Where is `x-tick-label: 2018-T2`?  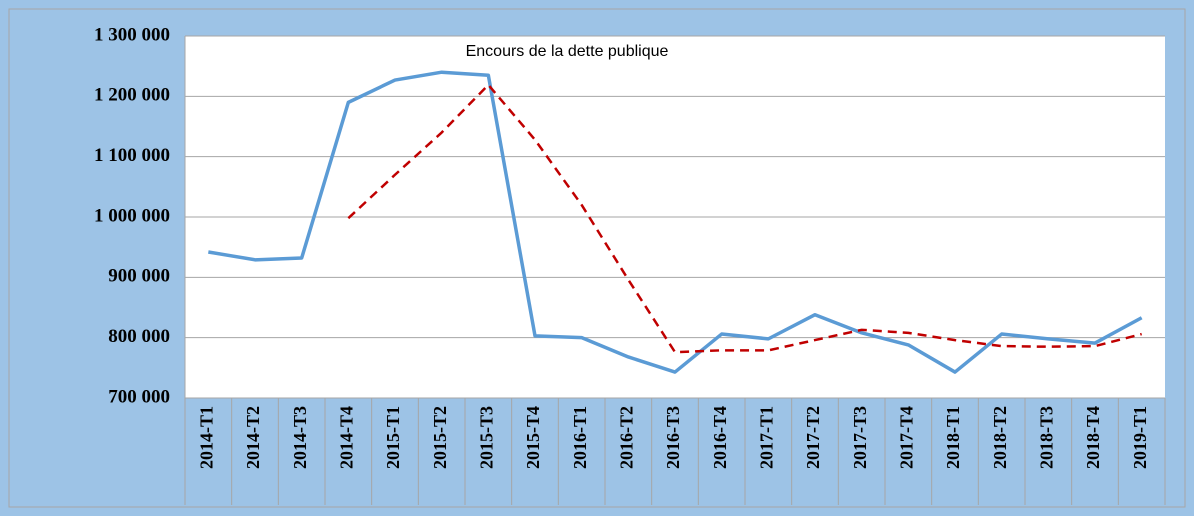
x-tick-label: 2018-T2 is located at coordinates (1000, 437).